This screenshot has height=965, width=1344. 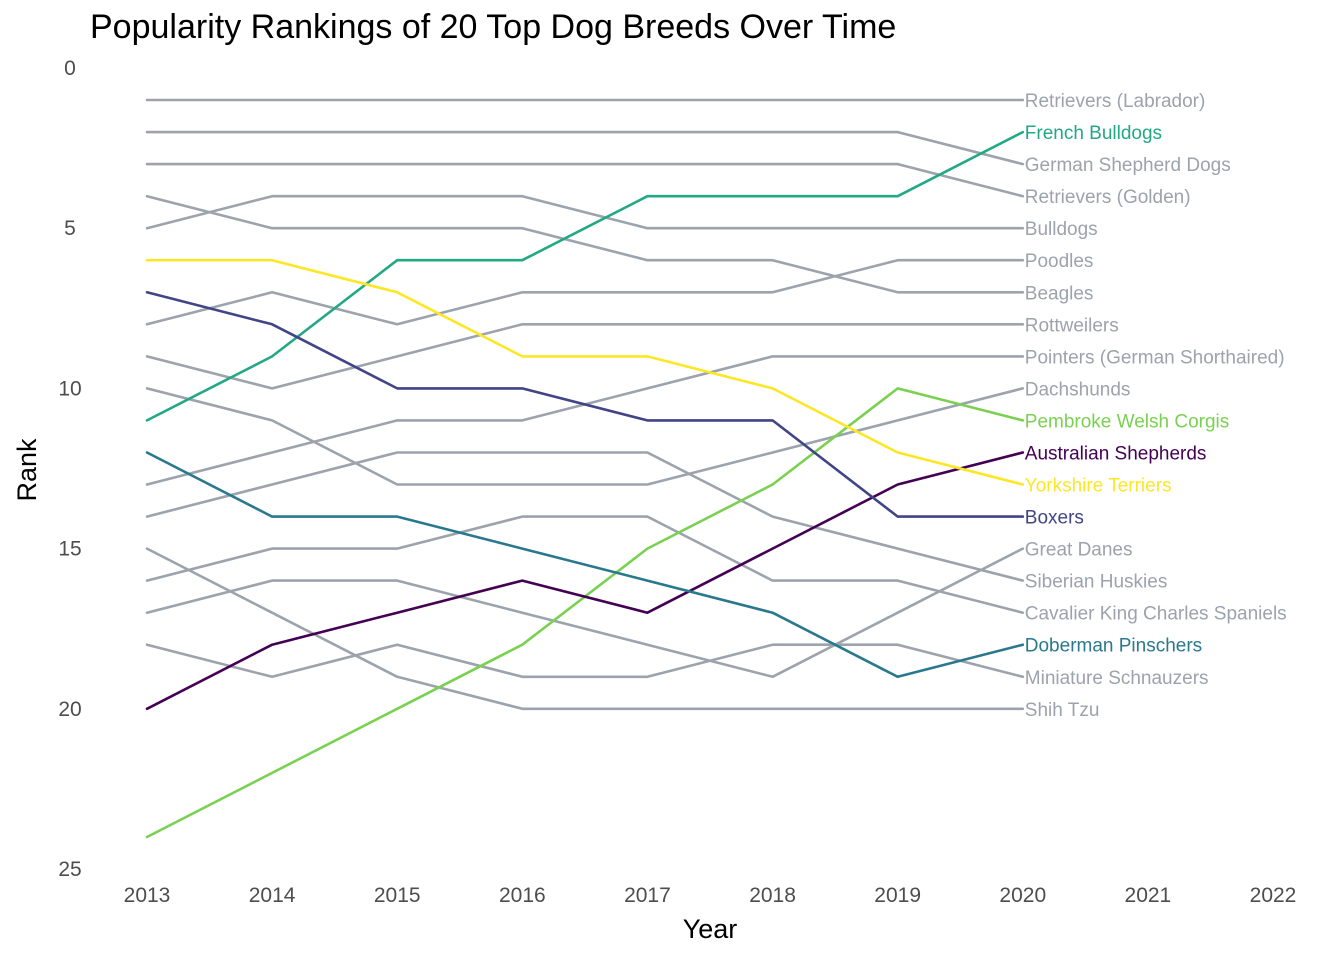 What do you see at coordinates (69, 549) in the screenshot?
I see `y-tick-label: 15` at bounding box center [69, 549].